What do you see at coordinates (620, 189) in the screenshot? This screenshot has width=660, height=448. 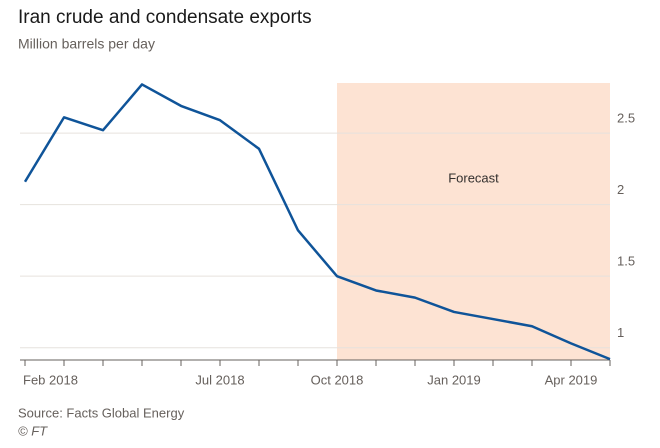 I see `y-tick-label: 2` at bounding box center [620, 189].